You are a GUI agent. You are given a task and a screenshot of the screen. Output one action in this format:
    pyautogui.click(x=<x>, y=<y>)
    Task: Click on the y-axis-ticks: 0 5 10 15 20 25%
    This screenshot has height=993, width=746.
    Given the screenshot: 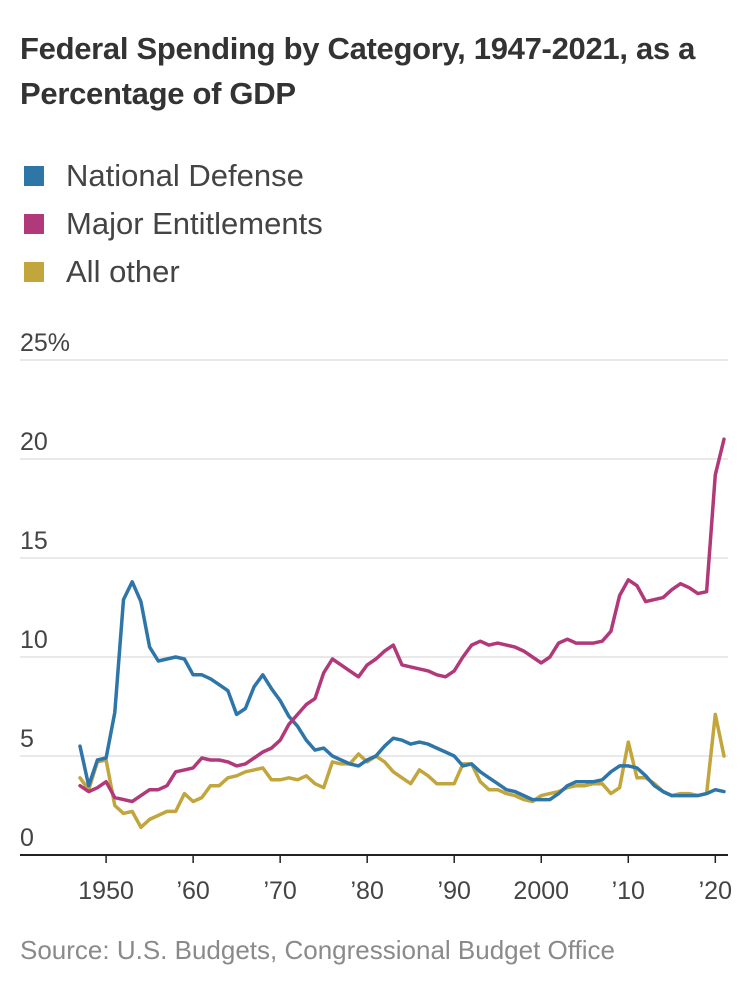 What is the action you would take?
    pyautogui.click(x=45, y=590)
    